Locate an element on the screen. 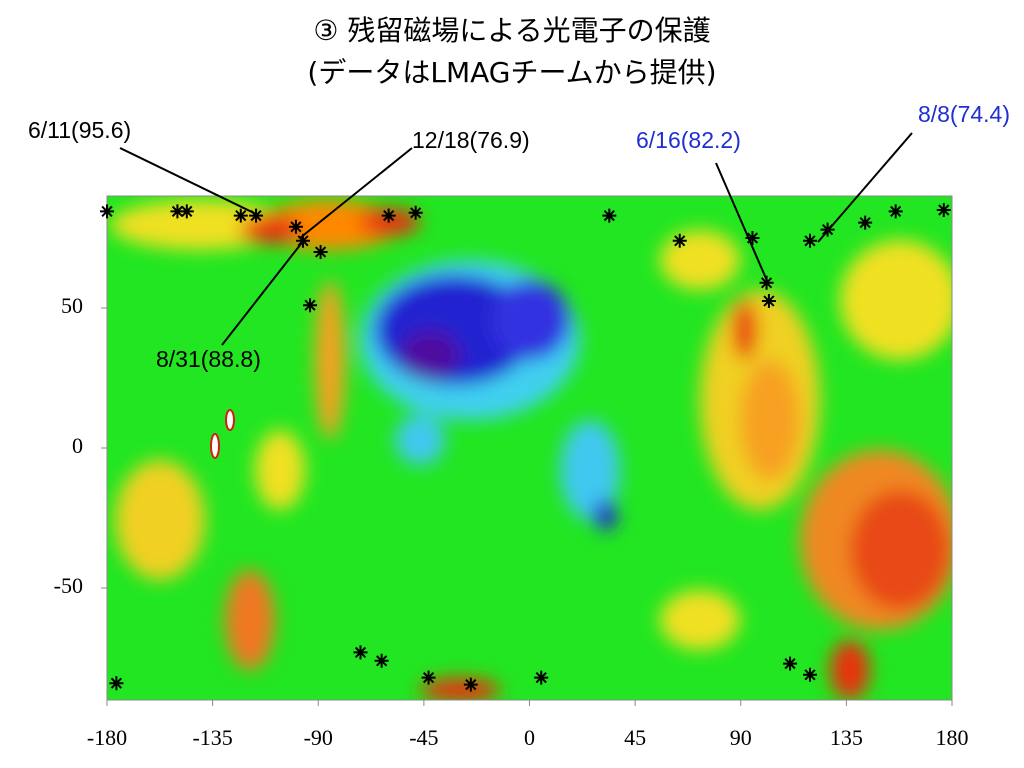  annotation: 8/8(74.4) is located at coordinates (964, 114).